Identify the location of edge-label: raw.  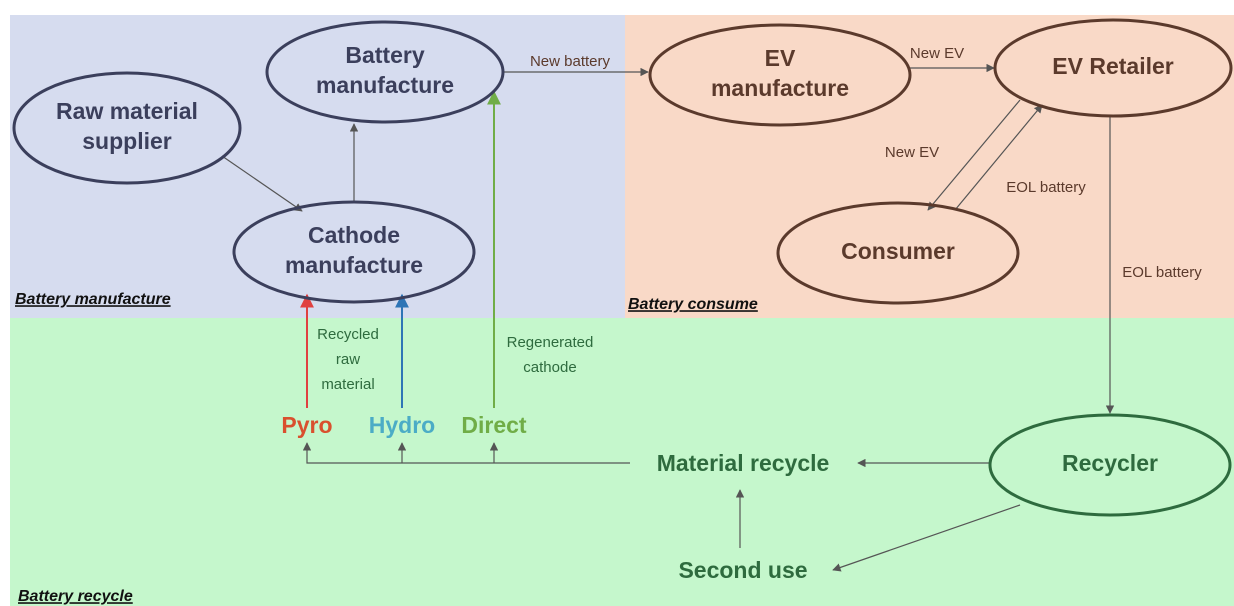
(348, 359).